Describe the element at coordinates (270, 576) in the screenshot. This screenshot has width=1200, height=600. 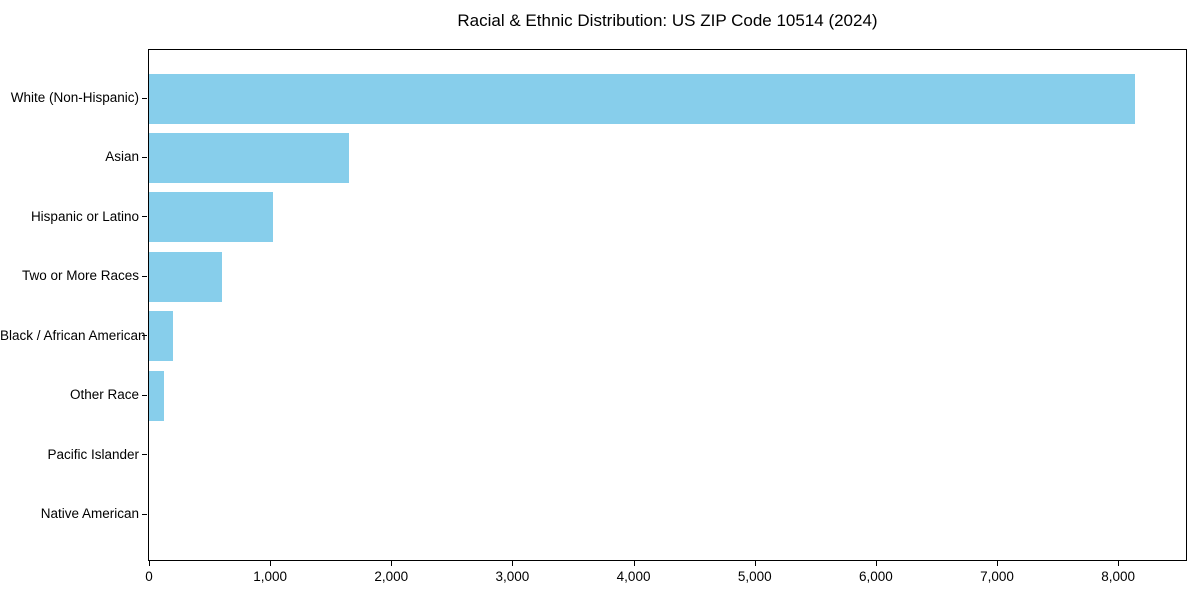
I see `x-tick-label-1000: 1,000` at that location.